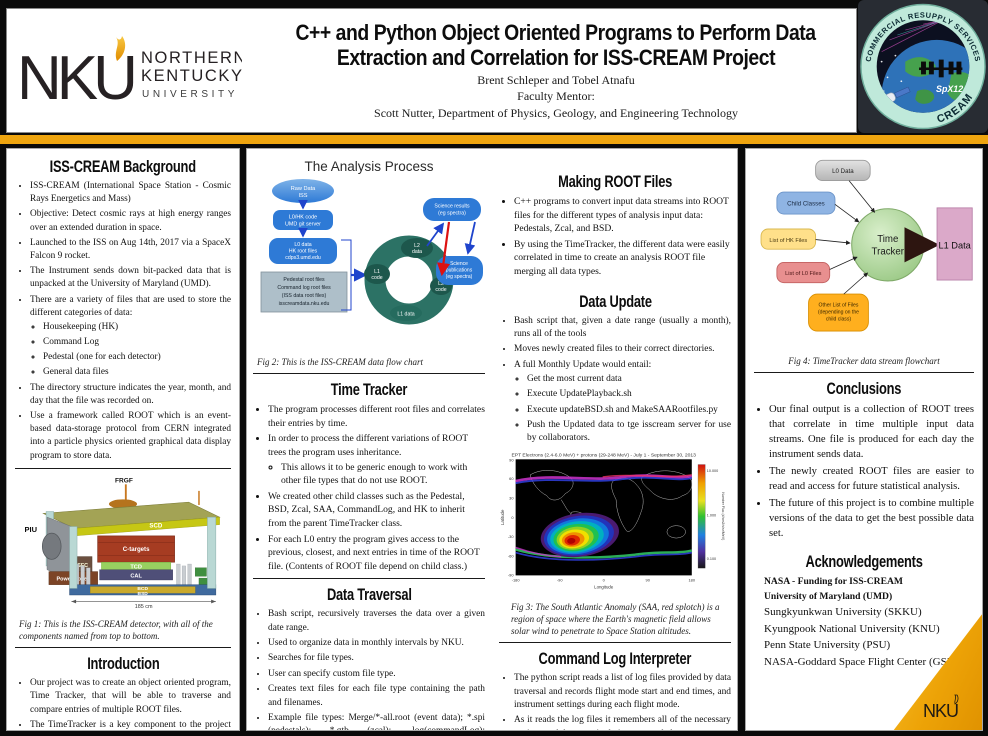 This screenshot has height=736, width=988. I want to click on aurora-bands, so click(604, 517).